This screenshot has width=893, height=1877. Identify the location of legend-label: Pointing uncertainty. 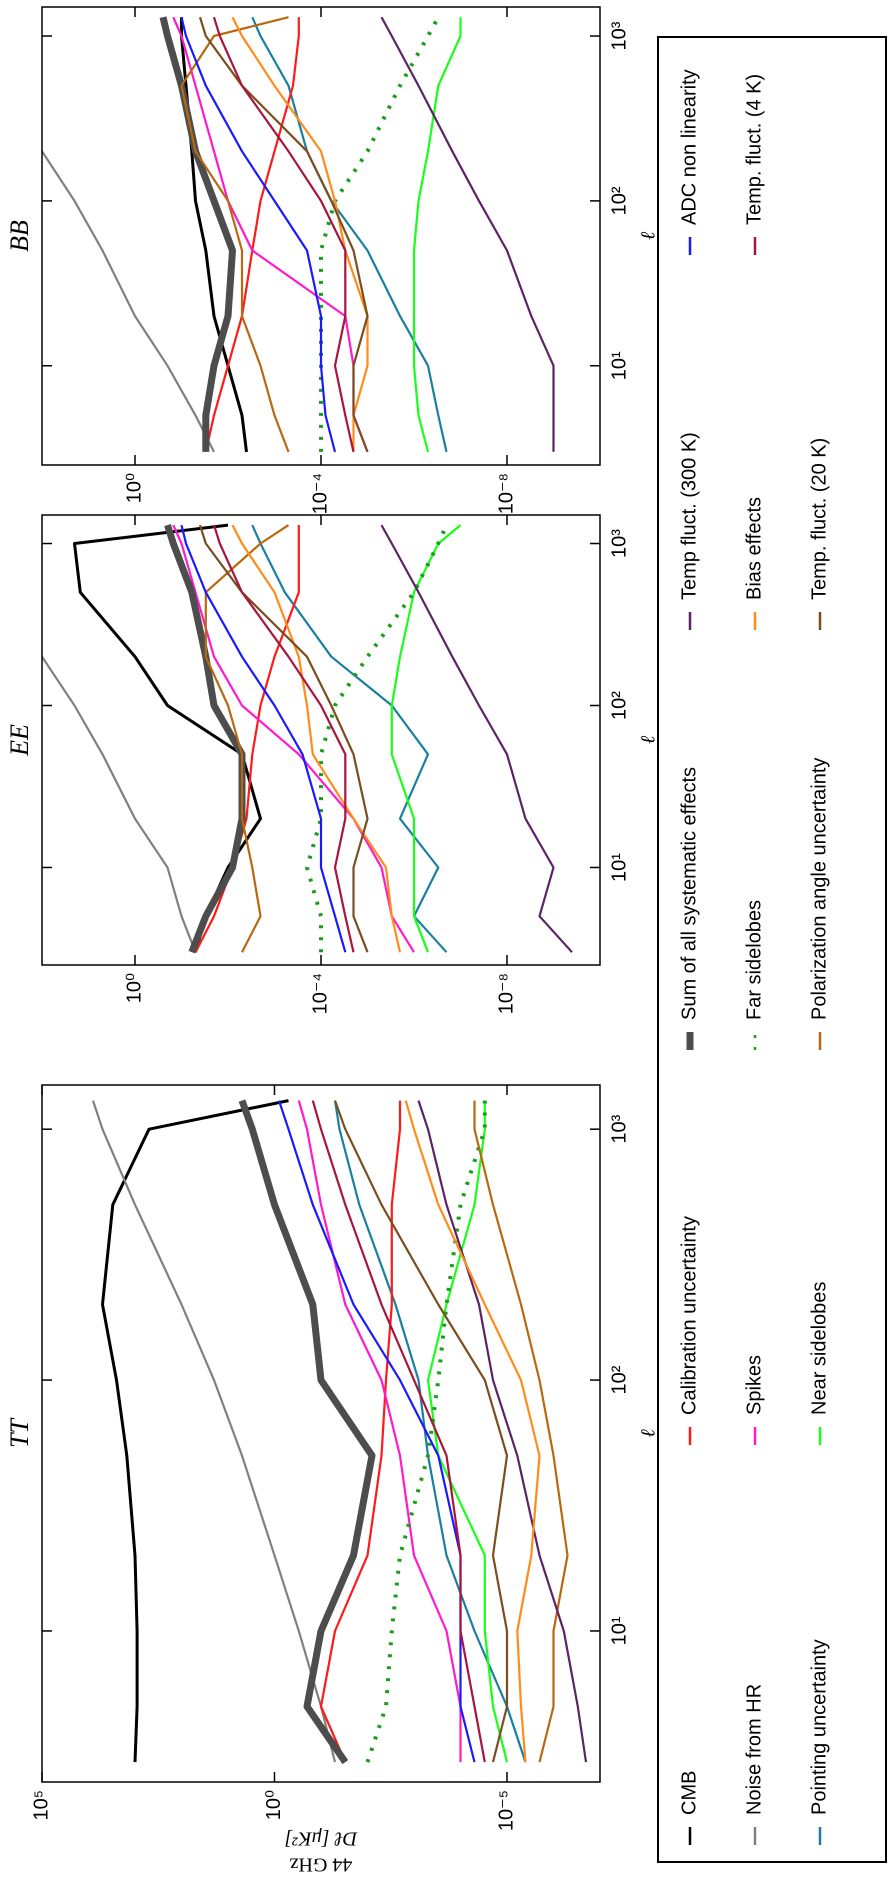
(819, 1727).